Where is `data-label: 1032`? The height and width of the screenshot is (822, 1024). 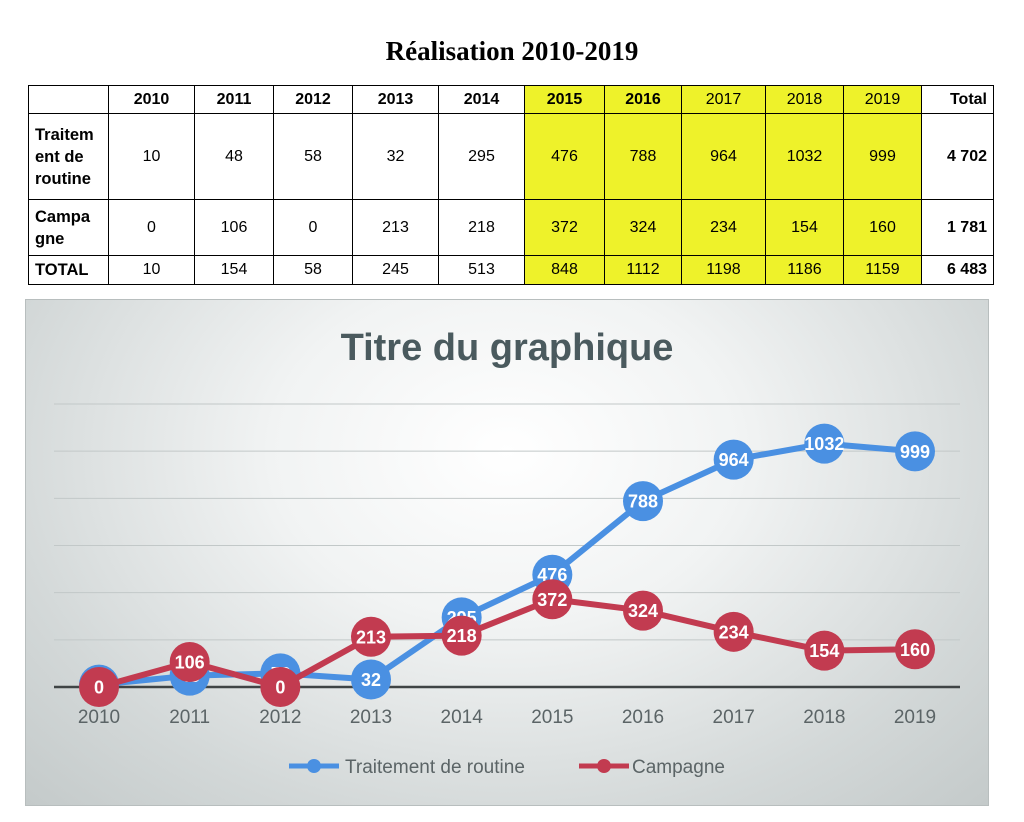
data-label: 1032 is located at coordinates (824, 444).